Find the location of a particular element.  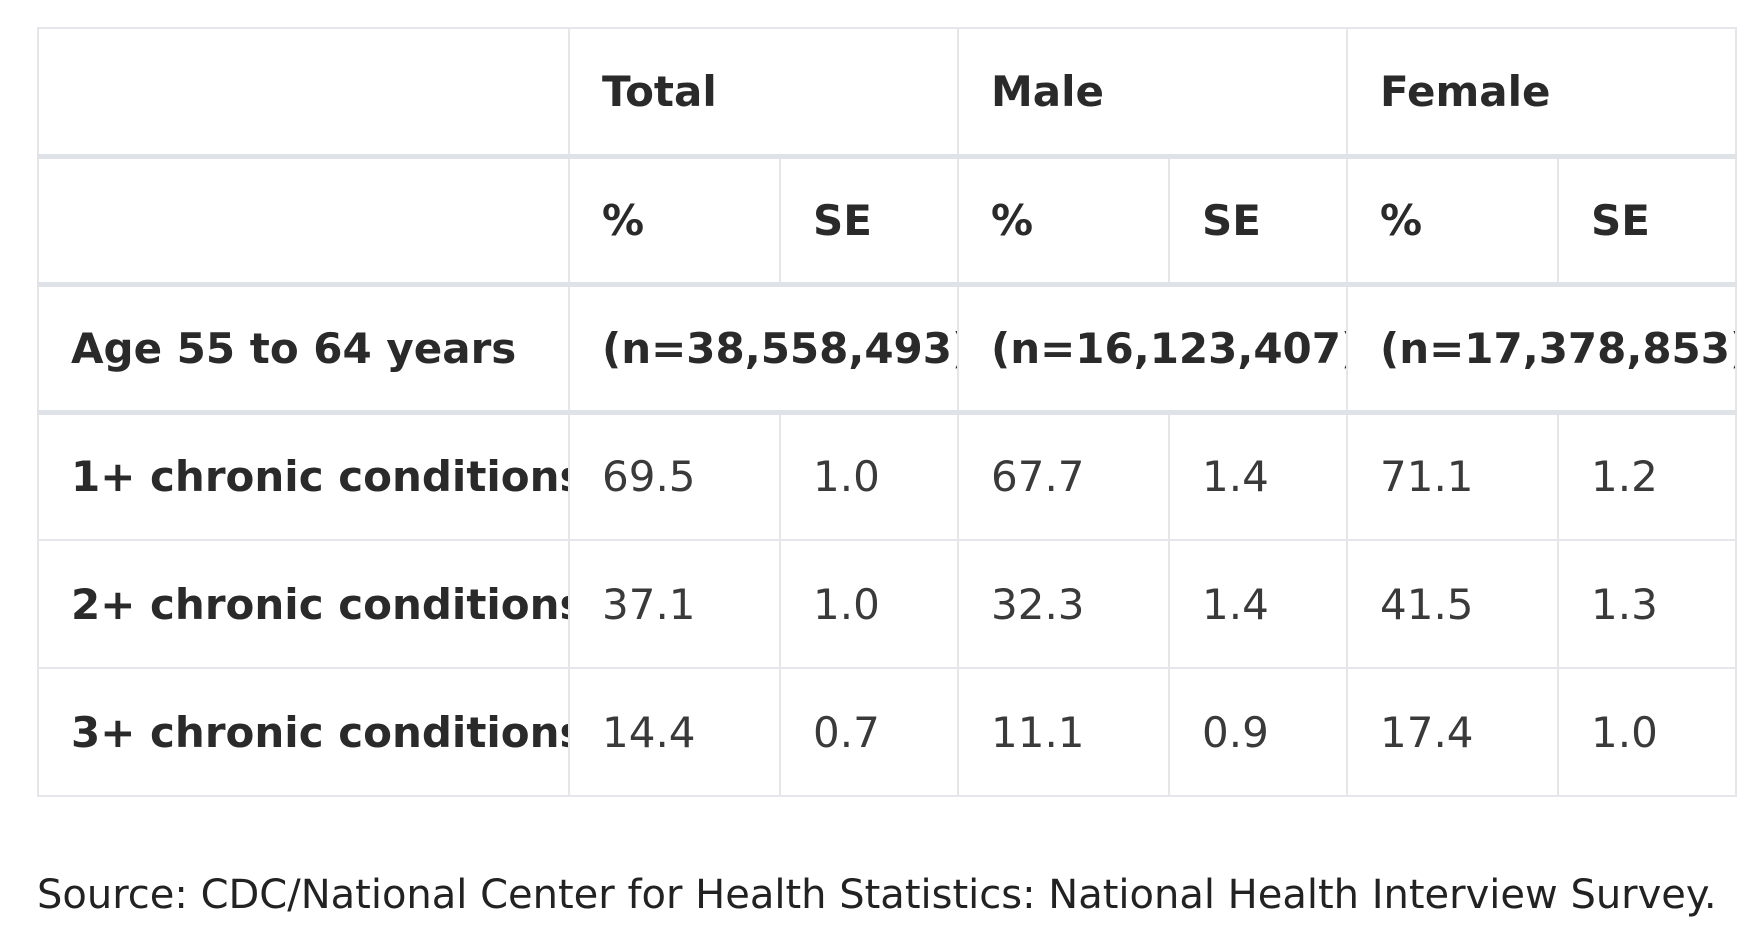

header-total: Total is located at coordinates (763, 93).